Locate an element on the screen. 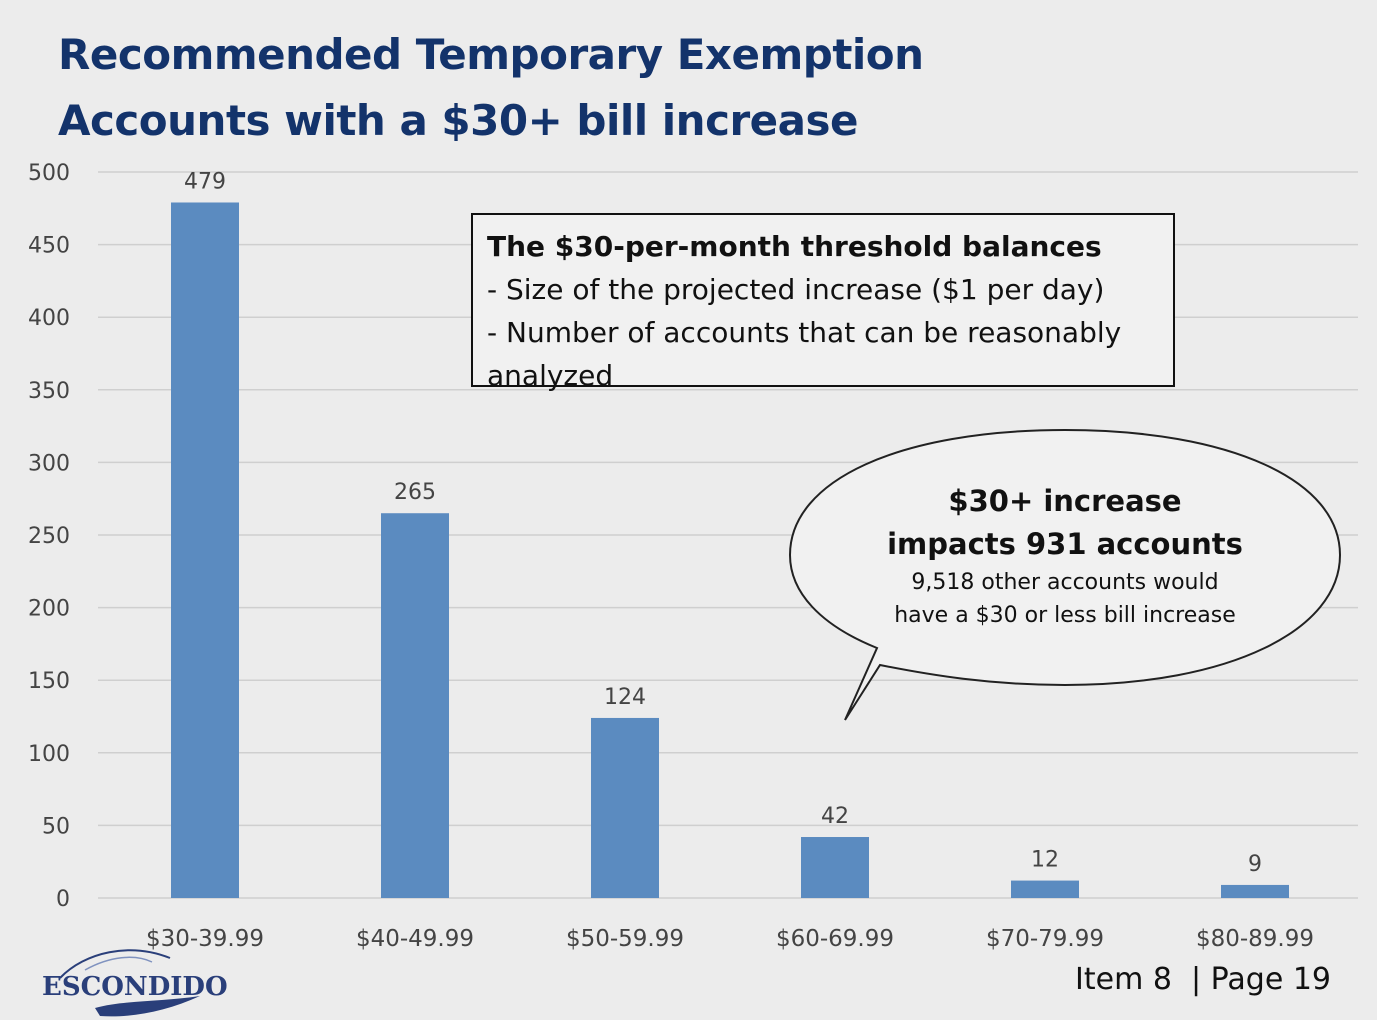 The height and width of the screenshot is (1020, 1377). y-tick-label: 500 is located at coordinates (49, 173).